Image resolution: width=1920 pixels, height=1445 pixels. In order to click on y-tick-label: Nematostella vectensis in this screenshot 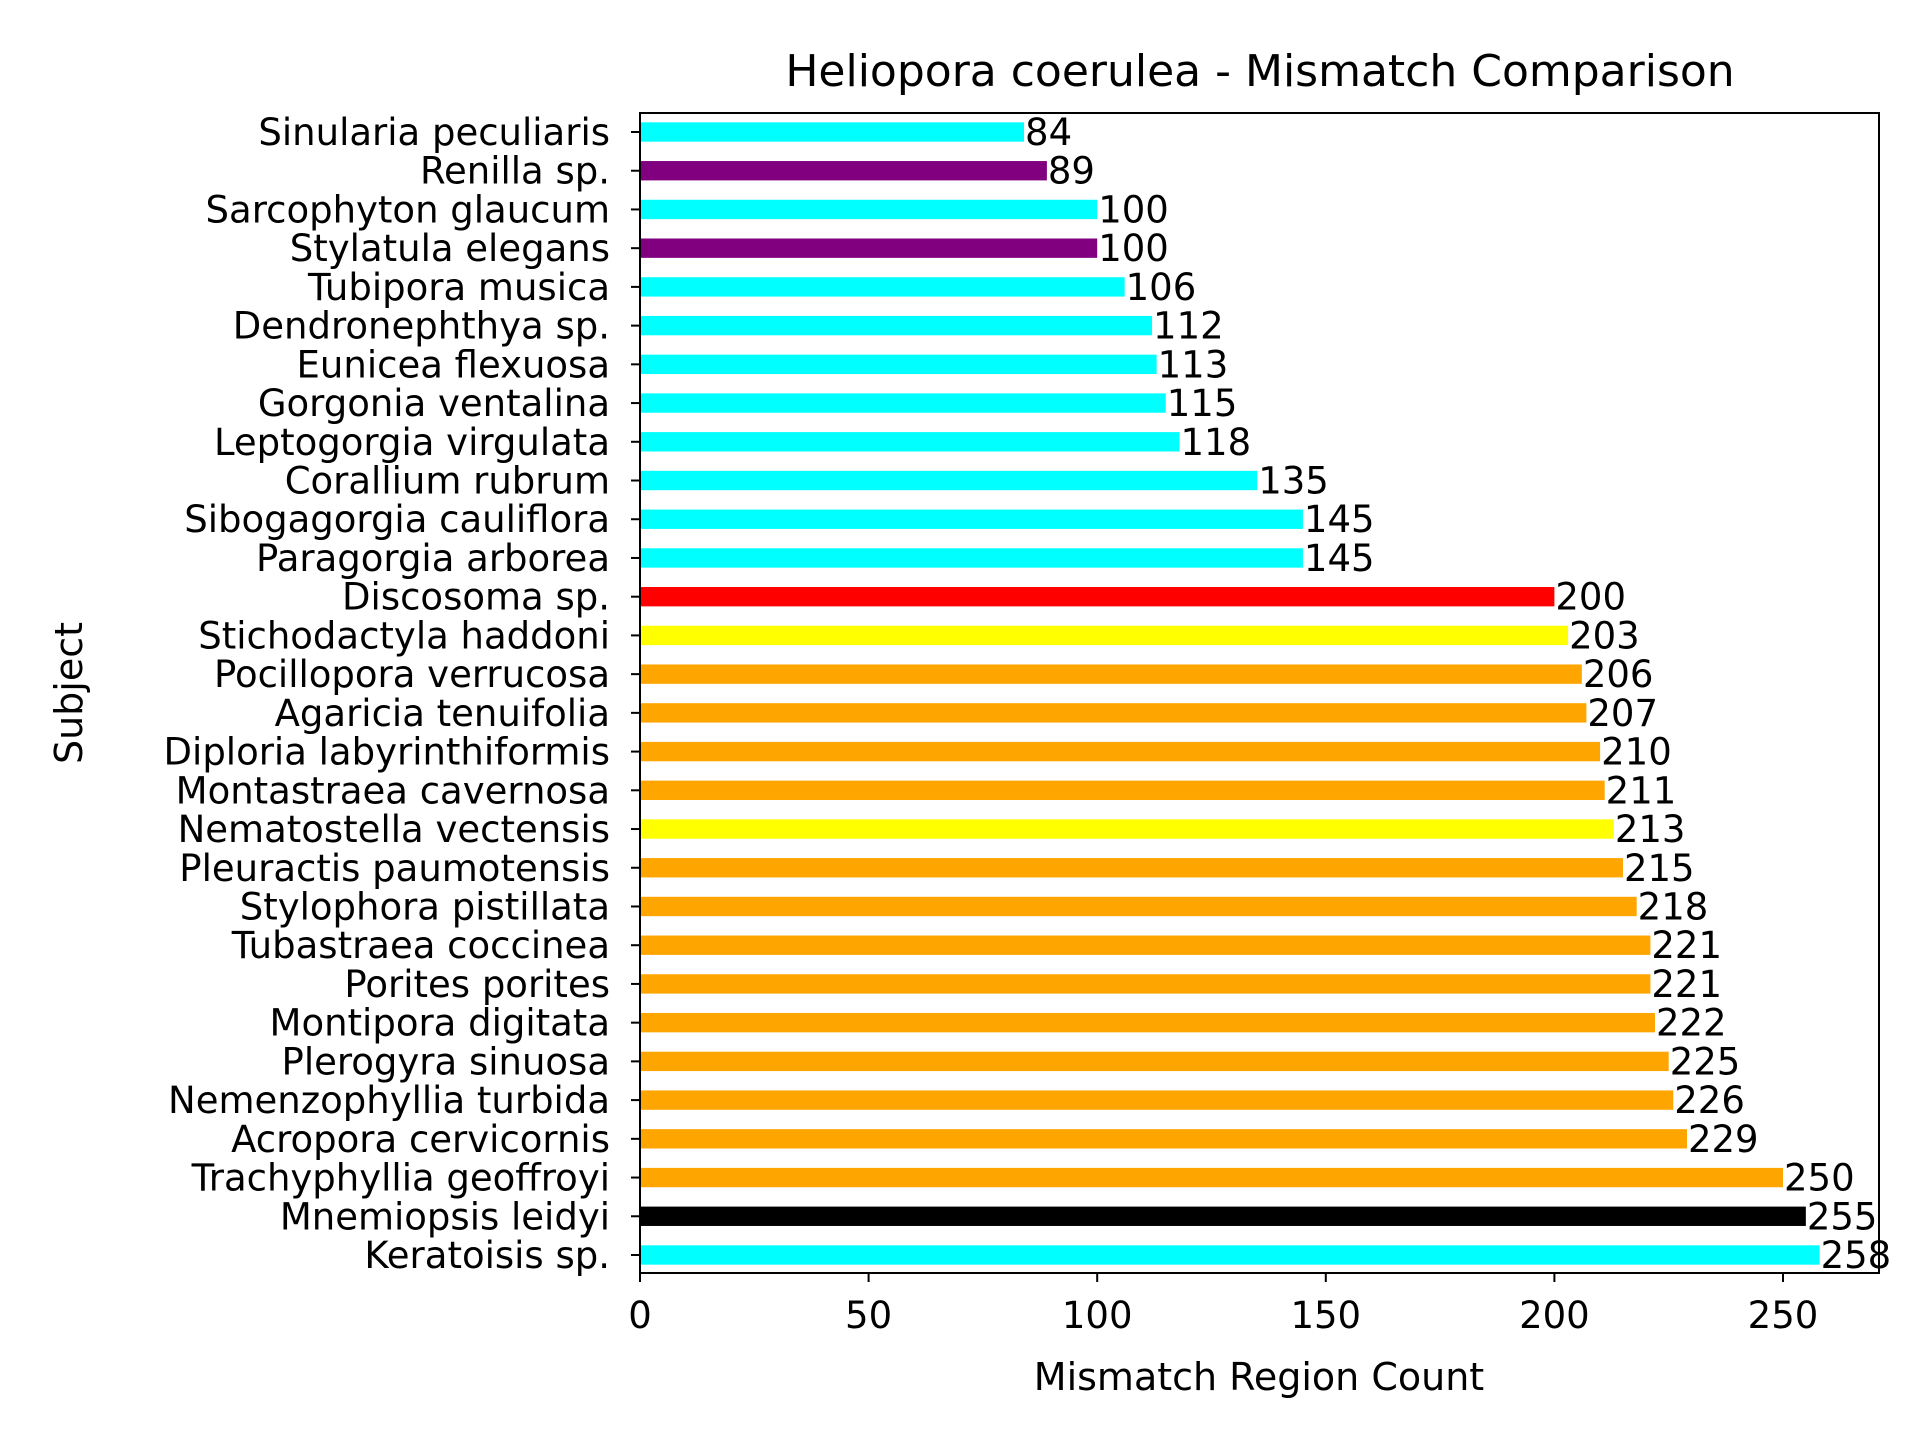, I will do `click(394, 829)`.